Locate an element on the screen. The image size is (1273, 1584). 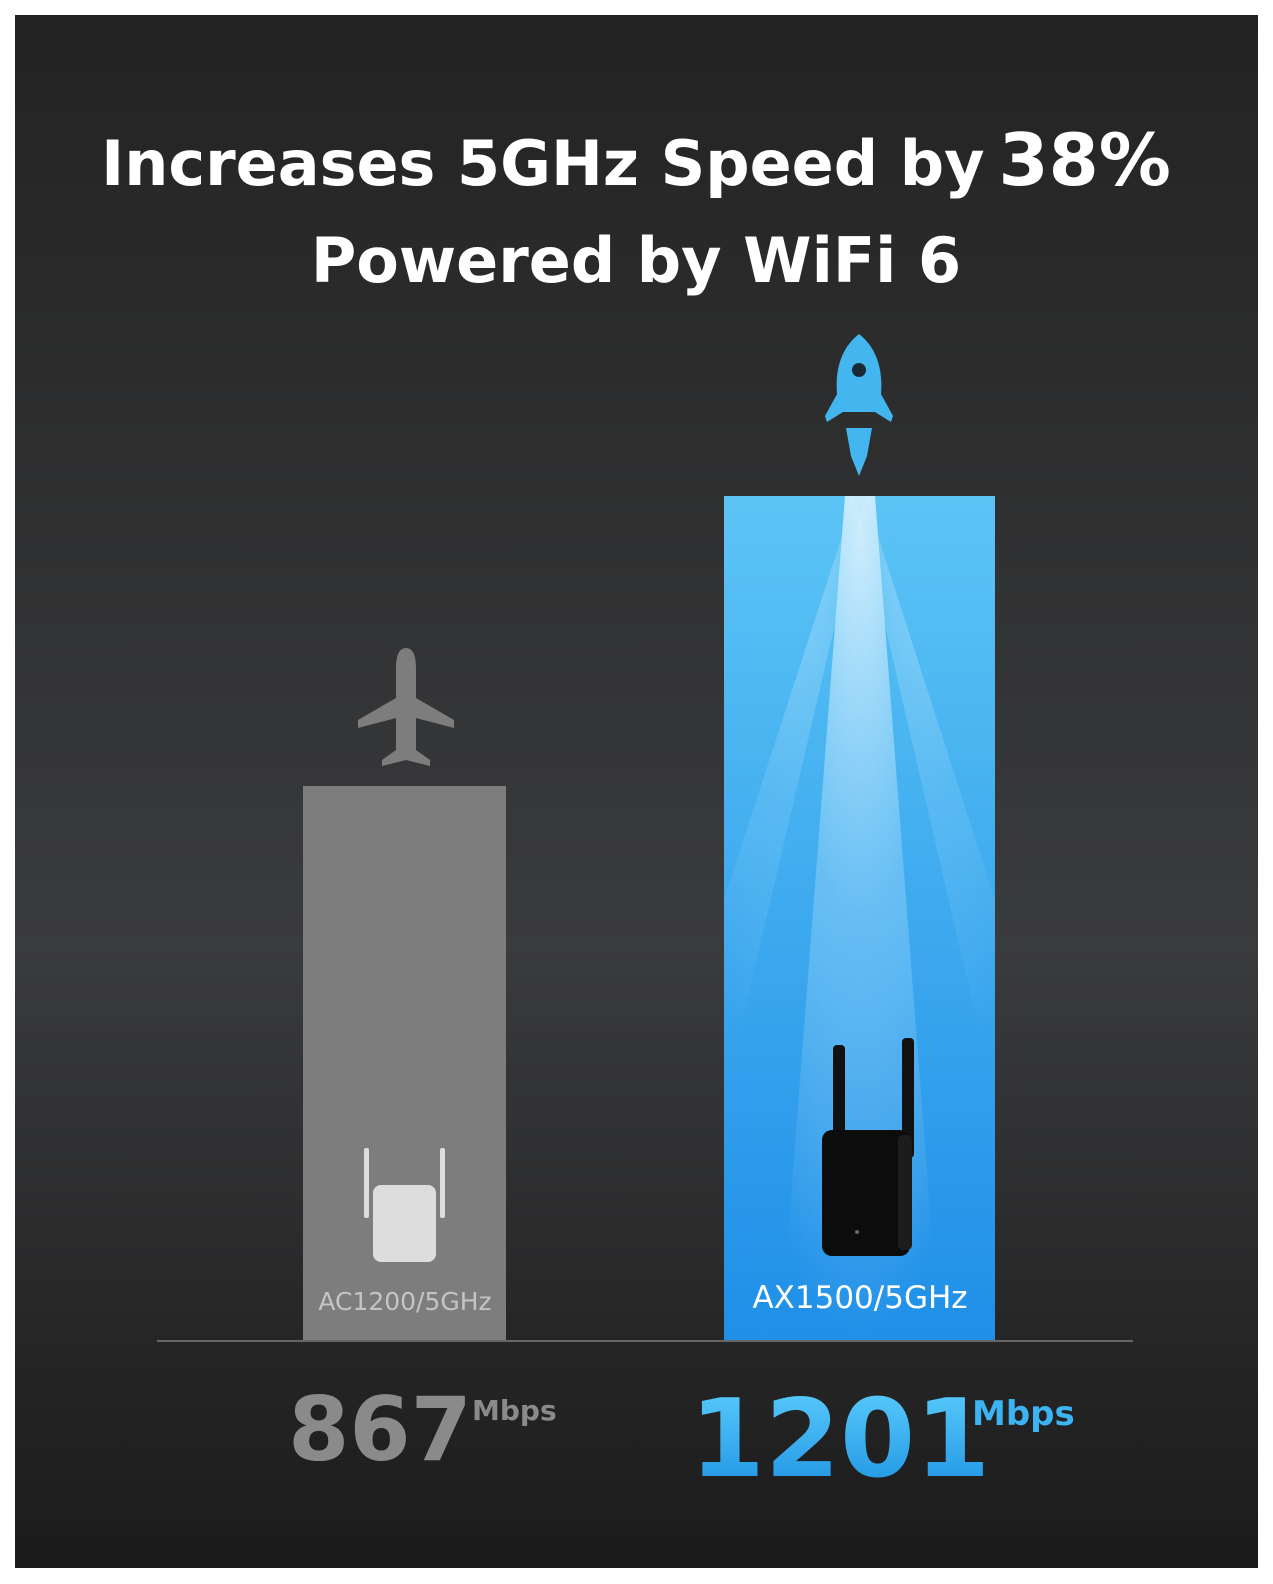
title-highlight: 38% is located at coordinates (1085, 160).